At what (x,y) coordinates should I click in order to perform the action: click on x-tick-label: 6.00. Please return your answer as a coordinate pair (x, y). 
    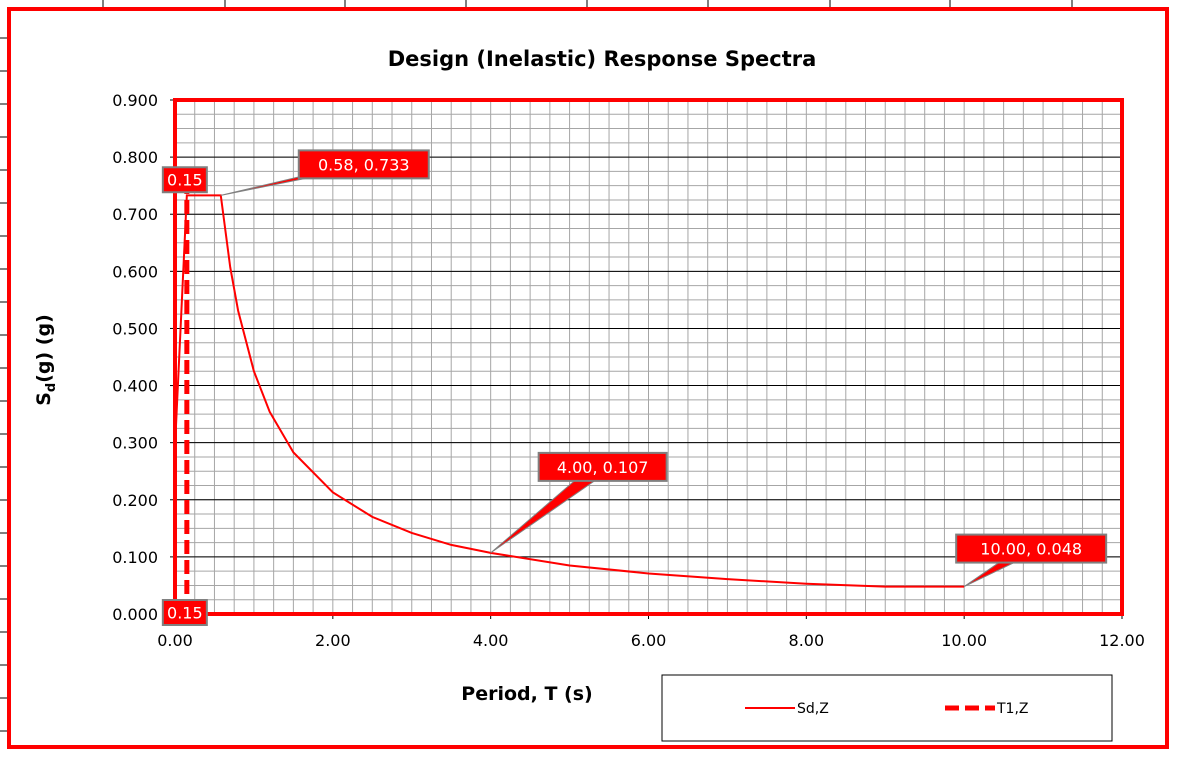
    Looking at the image, I should click on (649, 640).